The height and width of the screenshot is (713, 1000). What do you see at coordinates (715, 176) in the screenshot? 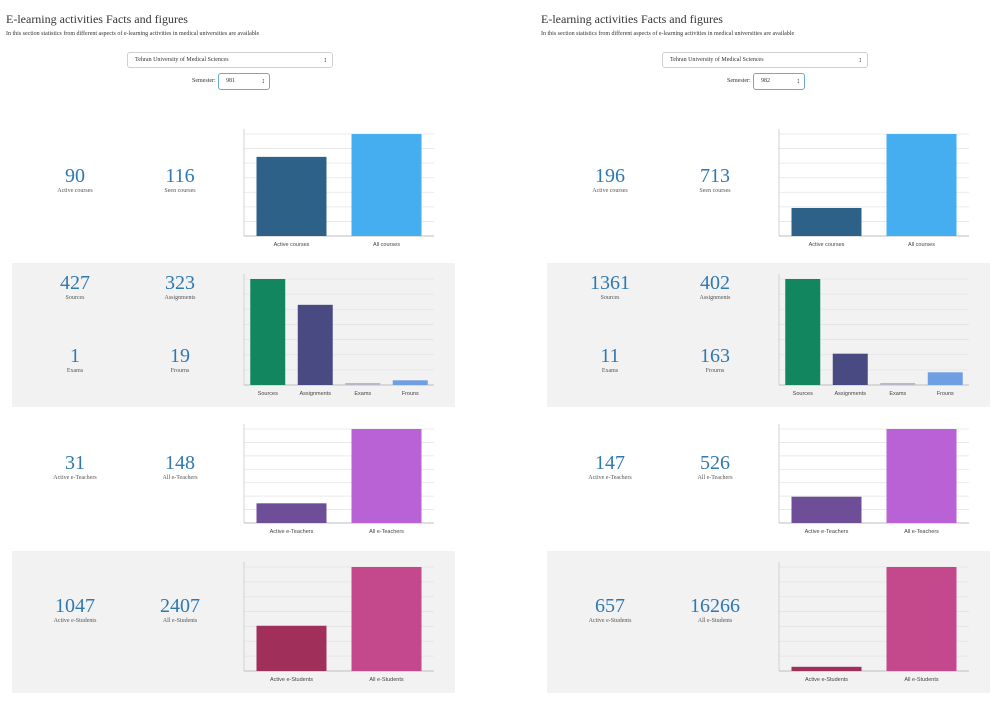
I see `stat-value: 713` at bounding box center [715, 176].